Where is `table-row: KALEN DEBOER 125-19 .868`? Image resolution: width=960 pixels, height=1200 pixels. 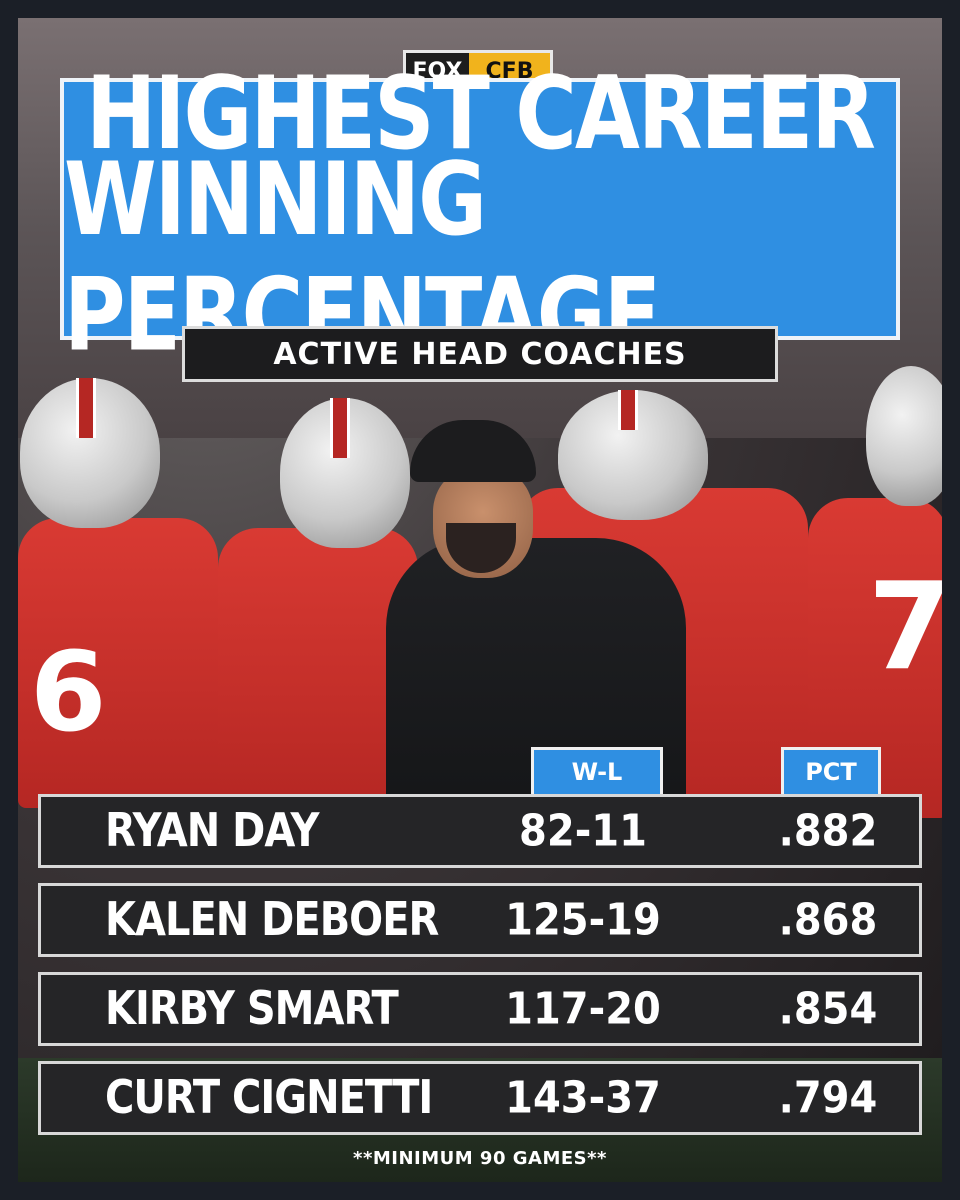 table-row: KALEN DEBOER 125-19 .868 is located at coordinates (480, 920).